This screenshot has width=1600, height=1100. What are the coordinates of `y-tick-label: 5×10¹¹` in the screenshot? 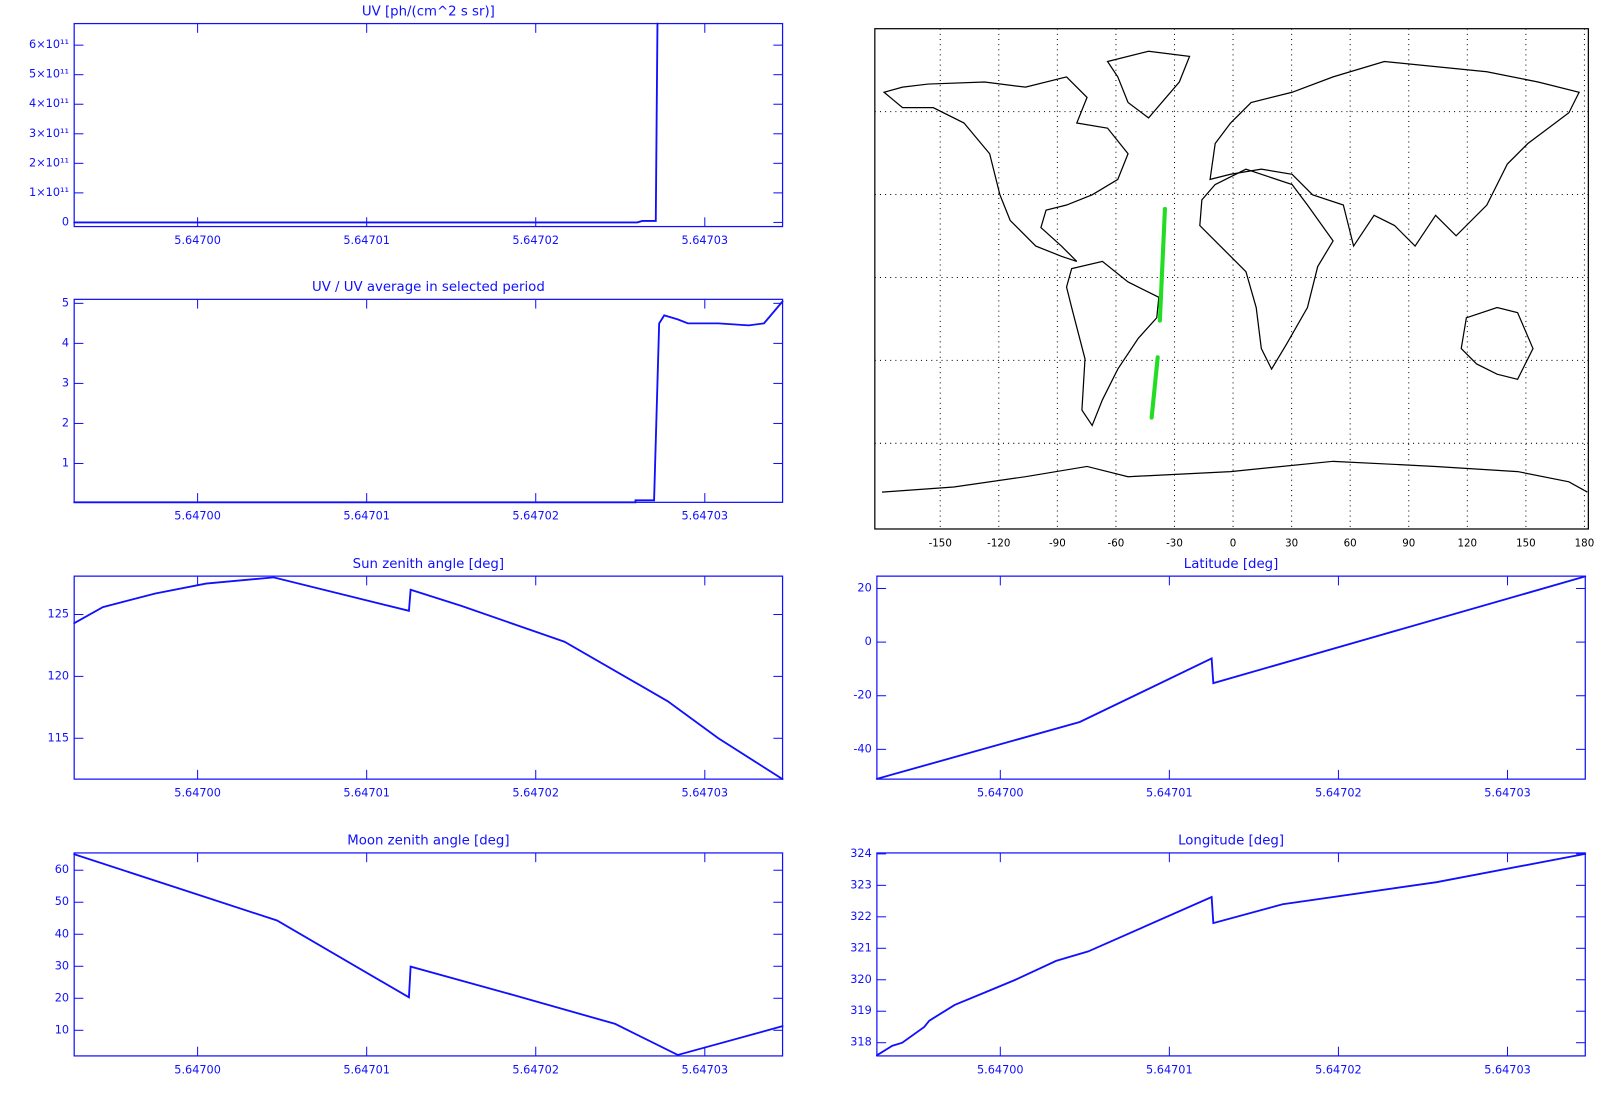 It's located at (49, 74).